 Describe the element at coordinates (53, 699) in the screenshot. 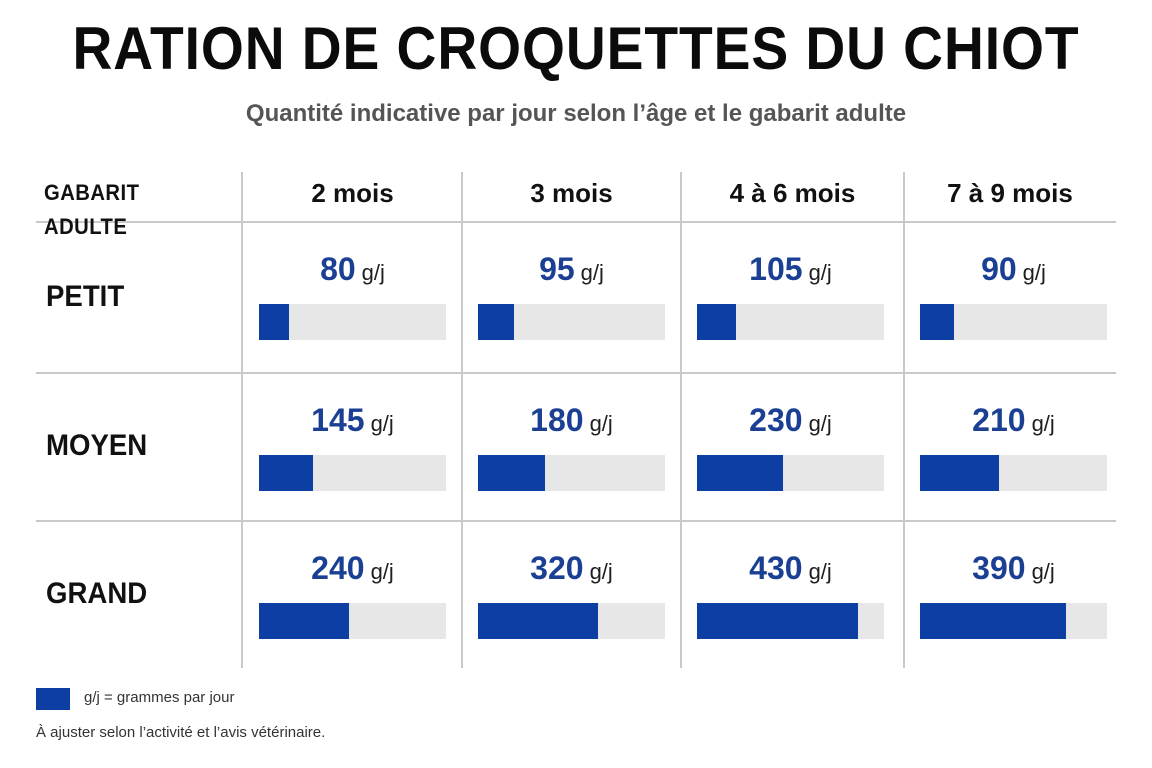

I see `legend-swatch` at that location.